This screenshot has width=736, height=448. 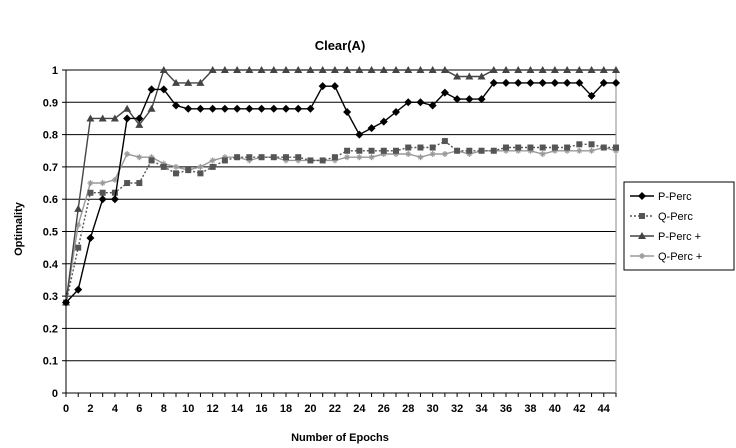 I want to click on x-tick-label: 22, so click(x=335, y=409).